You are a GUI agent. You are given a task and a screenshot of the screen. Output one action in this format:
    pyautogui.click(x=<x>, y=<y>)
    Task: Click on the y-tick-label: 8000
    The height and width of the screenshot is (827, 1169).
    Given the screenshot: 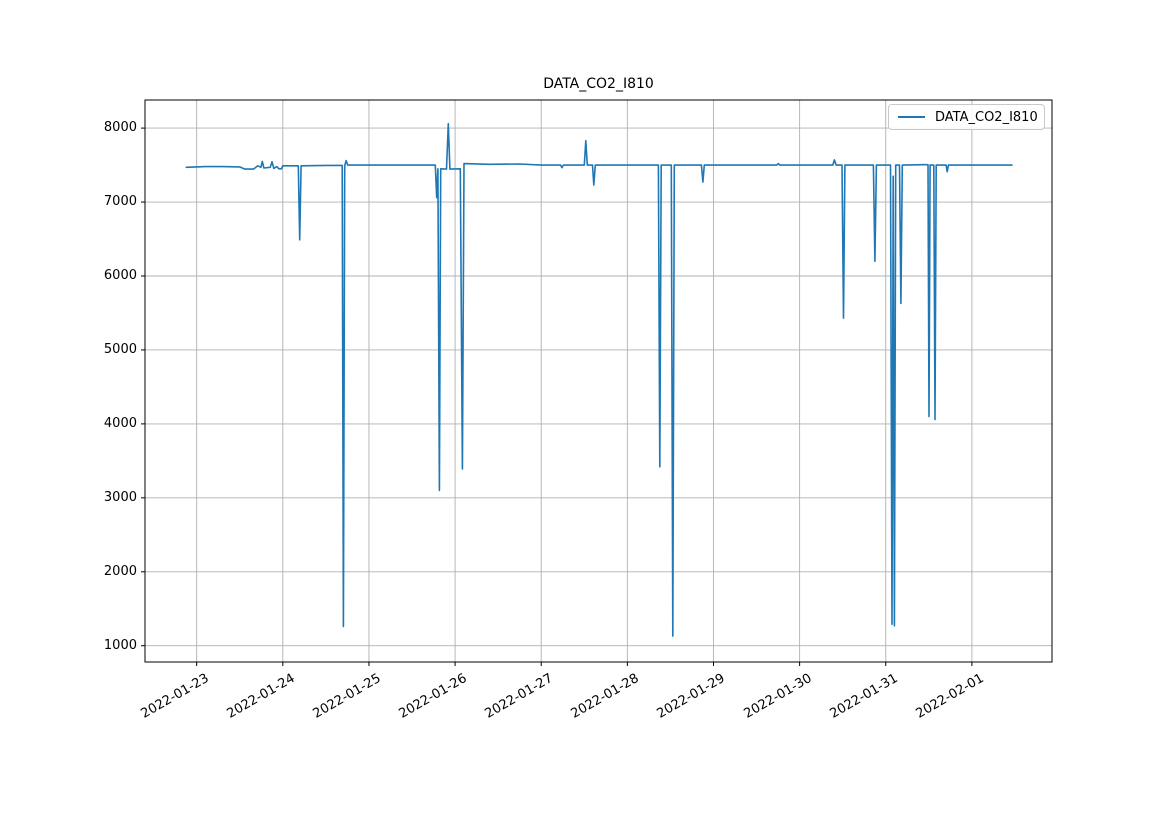 What is the action you would take?
    pyautogui.click(x=120, y=128)
    